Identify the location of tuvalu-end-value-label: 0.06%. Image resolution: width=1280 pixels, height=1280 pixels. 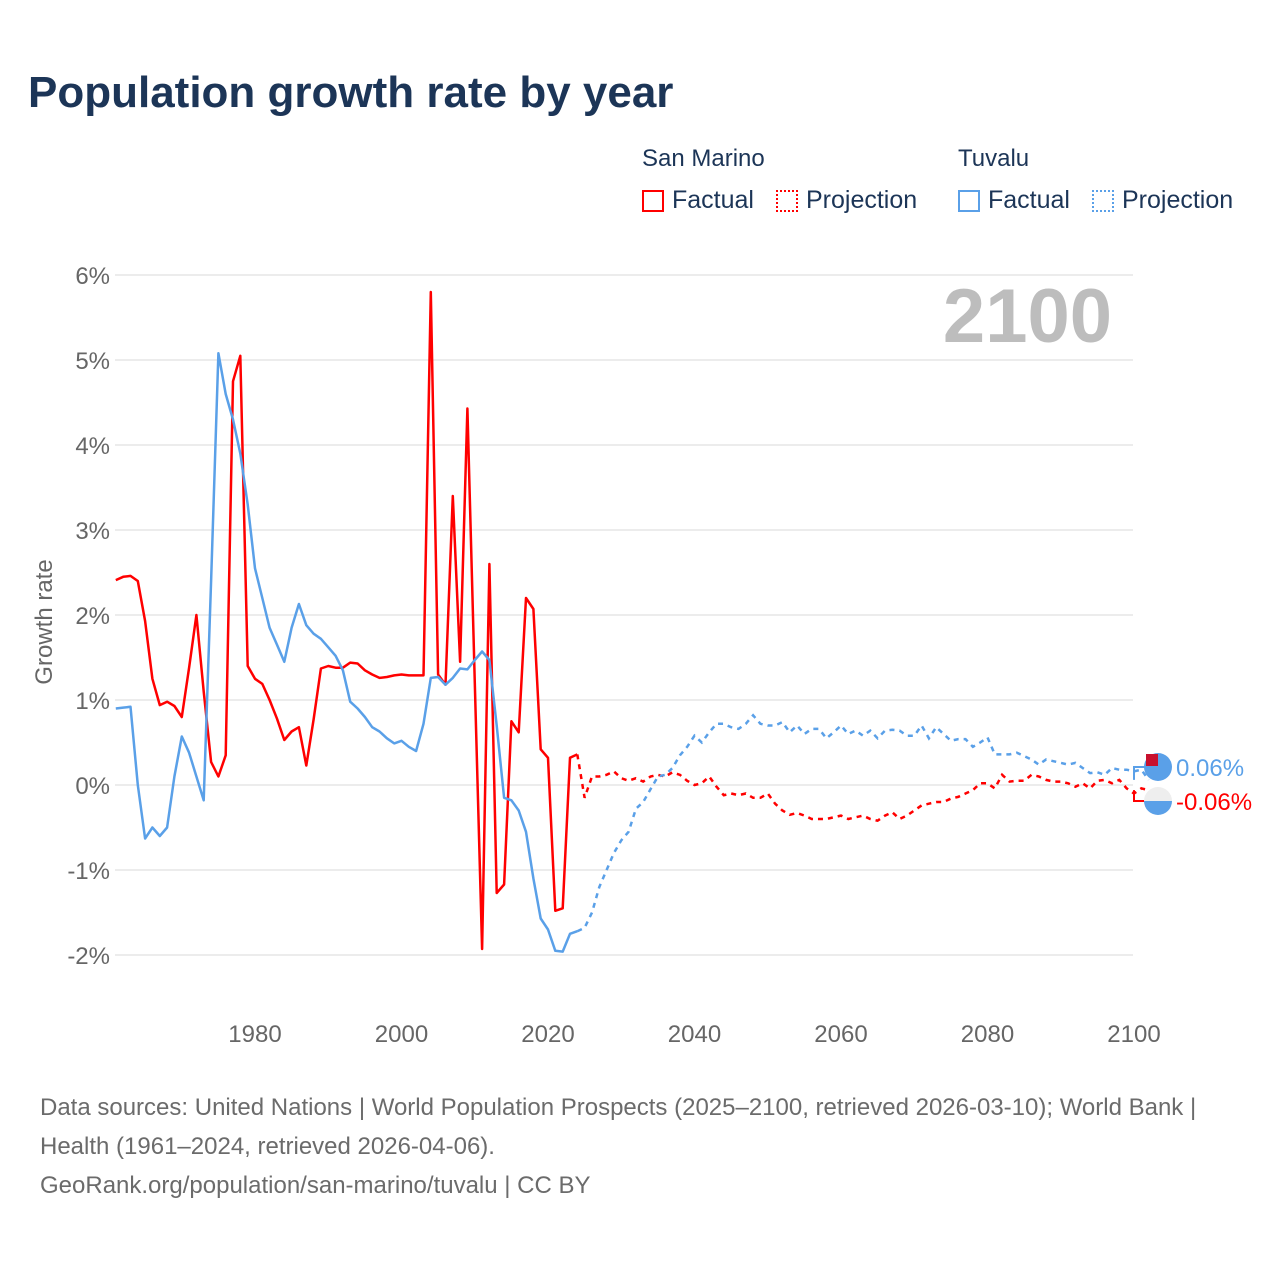
(1210, 768).